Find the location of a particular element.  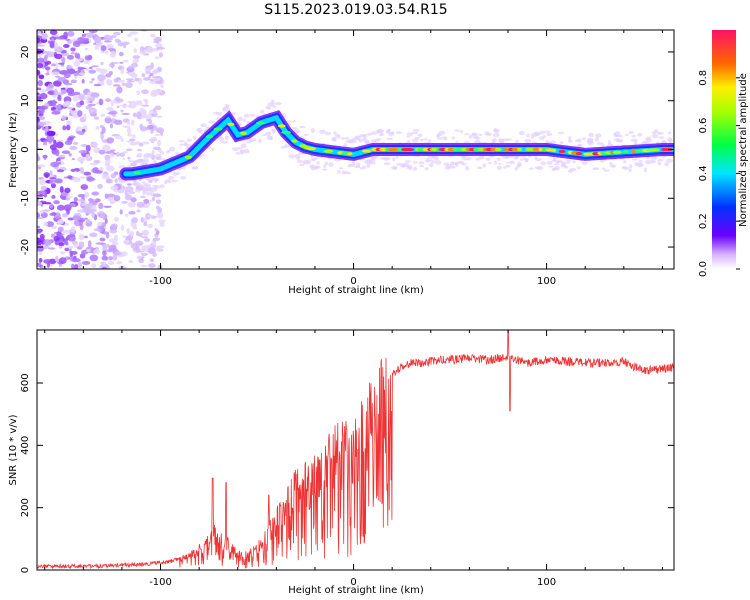

snr-y-tick-label: 0 is located at coordinates (25, 570).